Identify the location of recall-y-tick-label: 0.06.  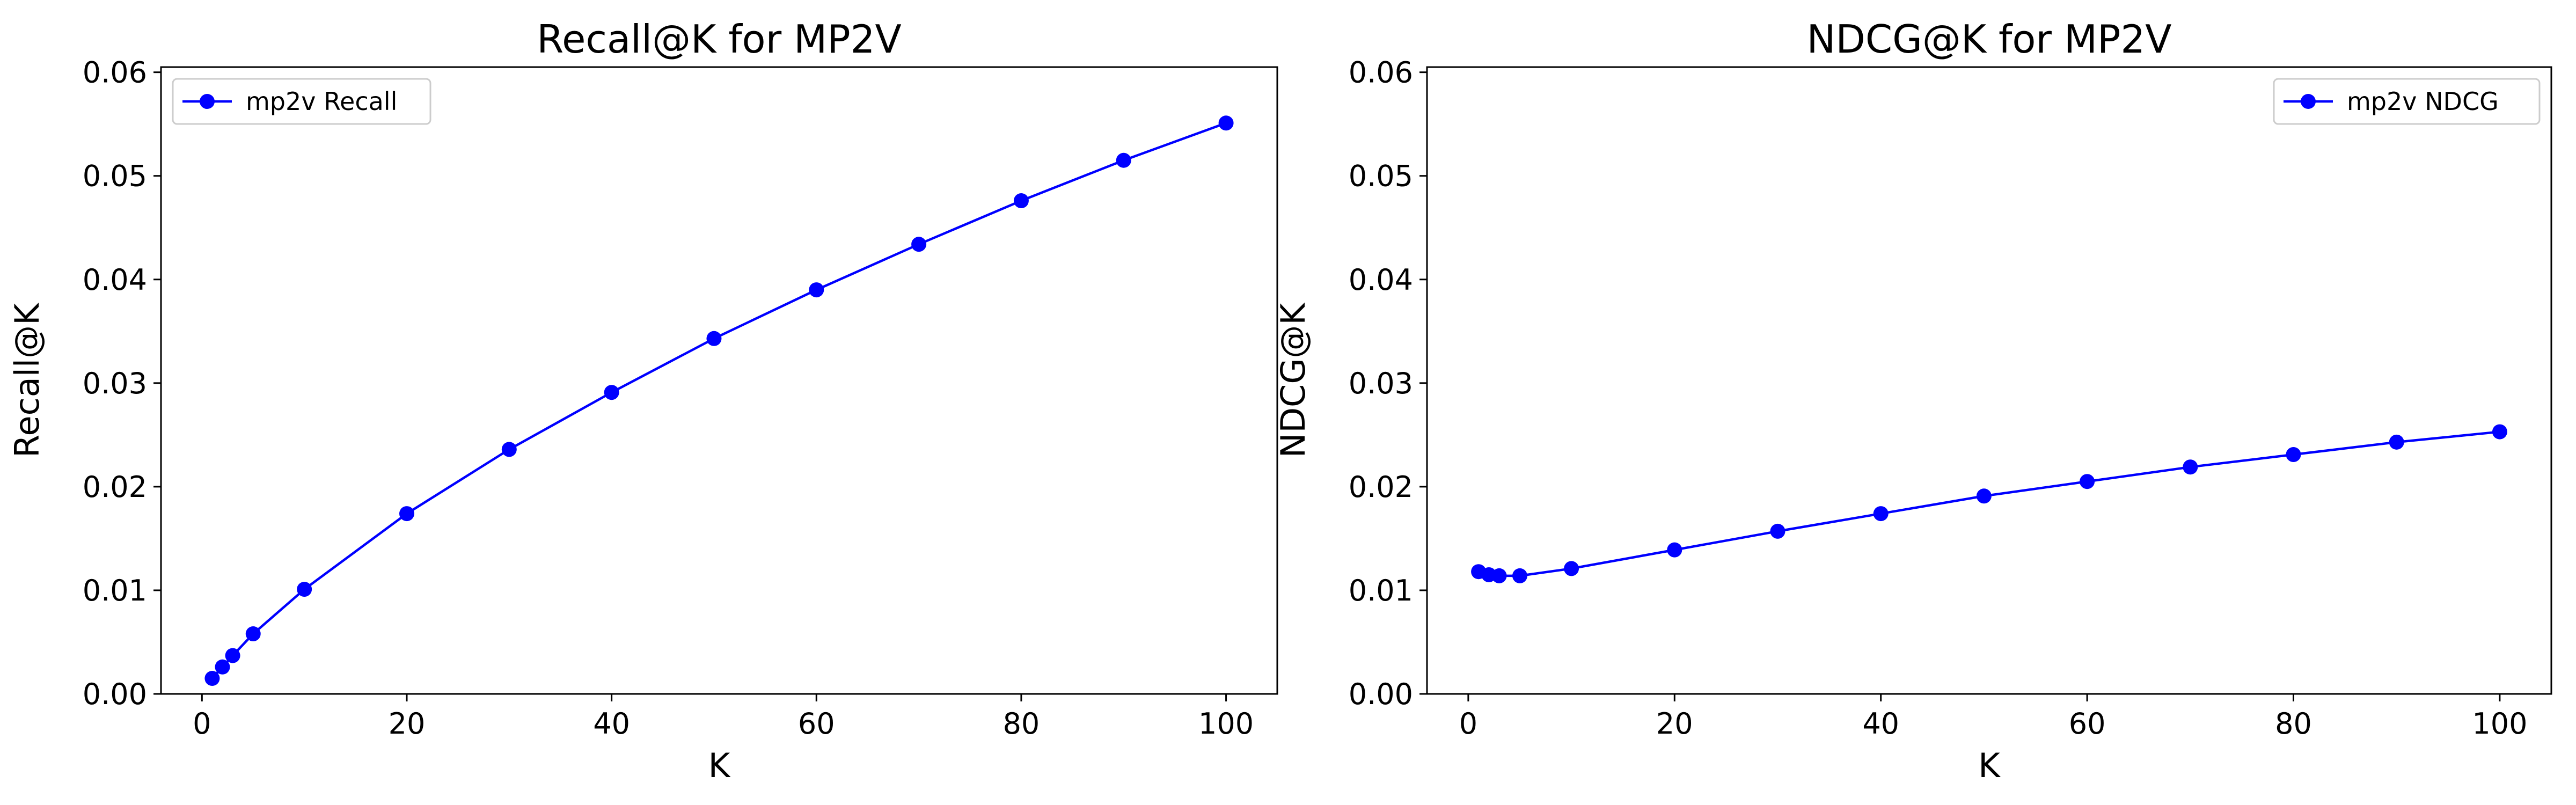
(115, 73).